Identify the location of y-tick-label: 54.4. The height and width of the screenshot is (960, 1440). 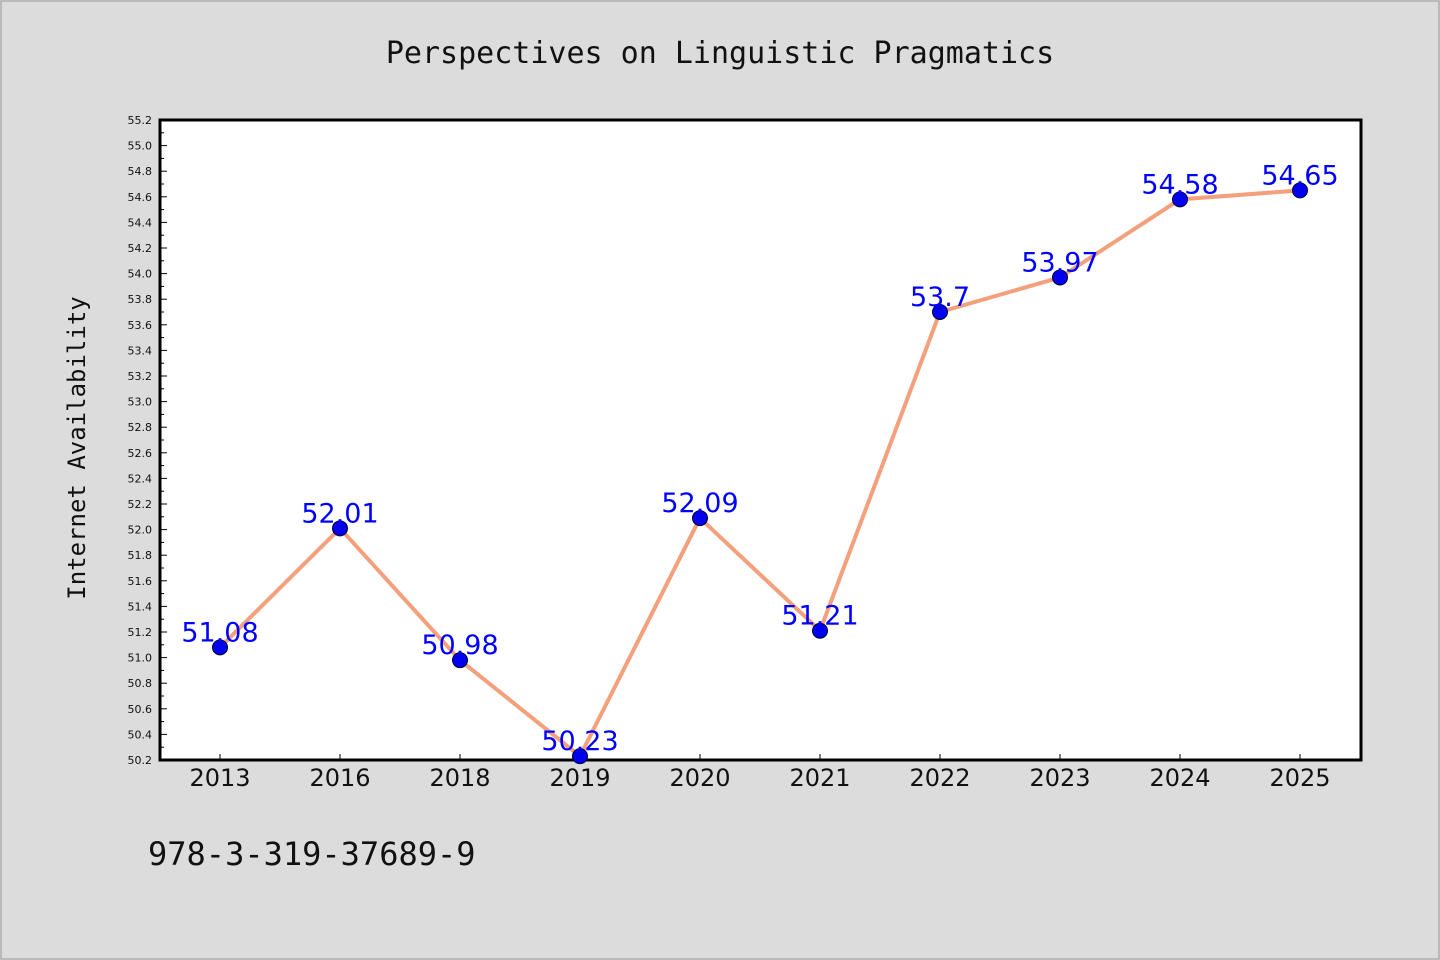
(140, 222).